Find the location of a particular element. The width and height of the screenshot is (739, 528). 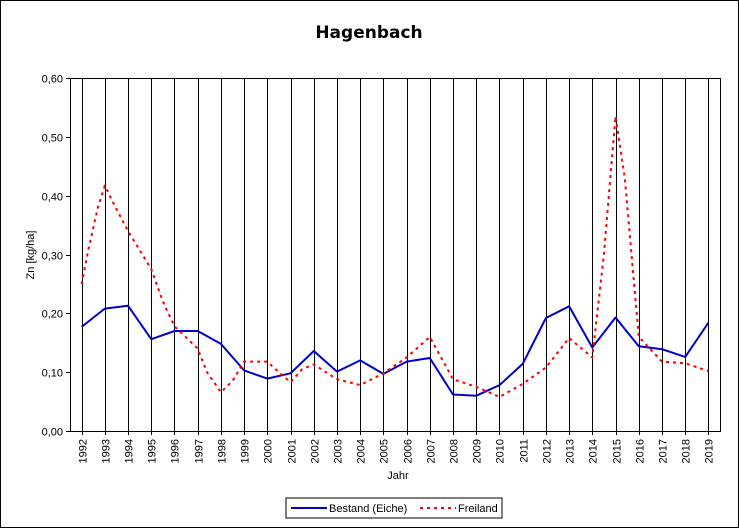

y-tick-label: 0,00 is located at coordinates (52, 433).